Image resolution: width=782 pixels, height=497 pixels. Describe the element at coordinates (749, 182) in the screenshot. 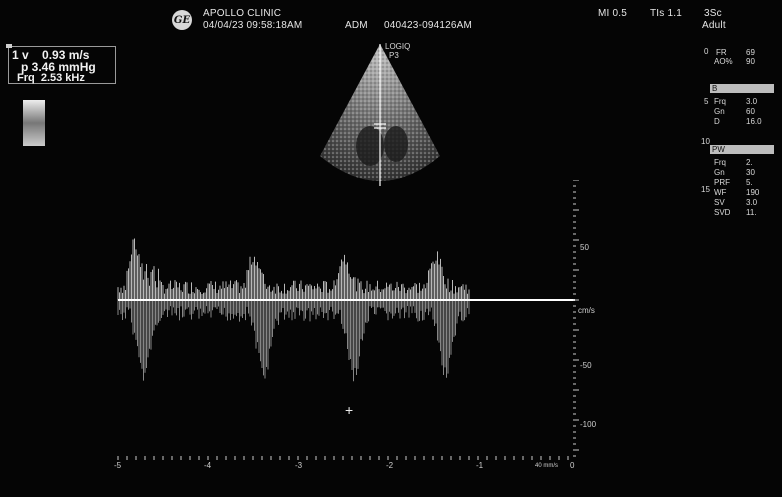

I see `pw-prf-value: 5.` at that location.